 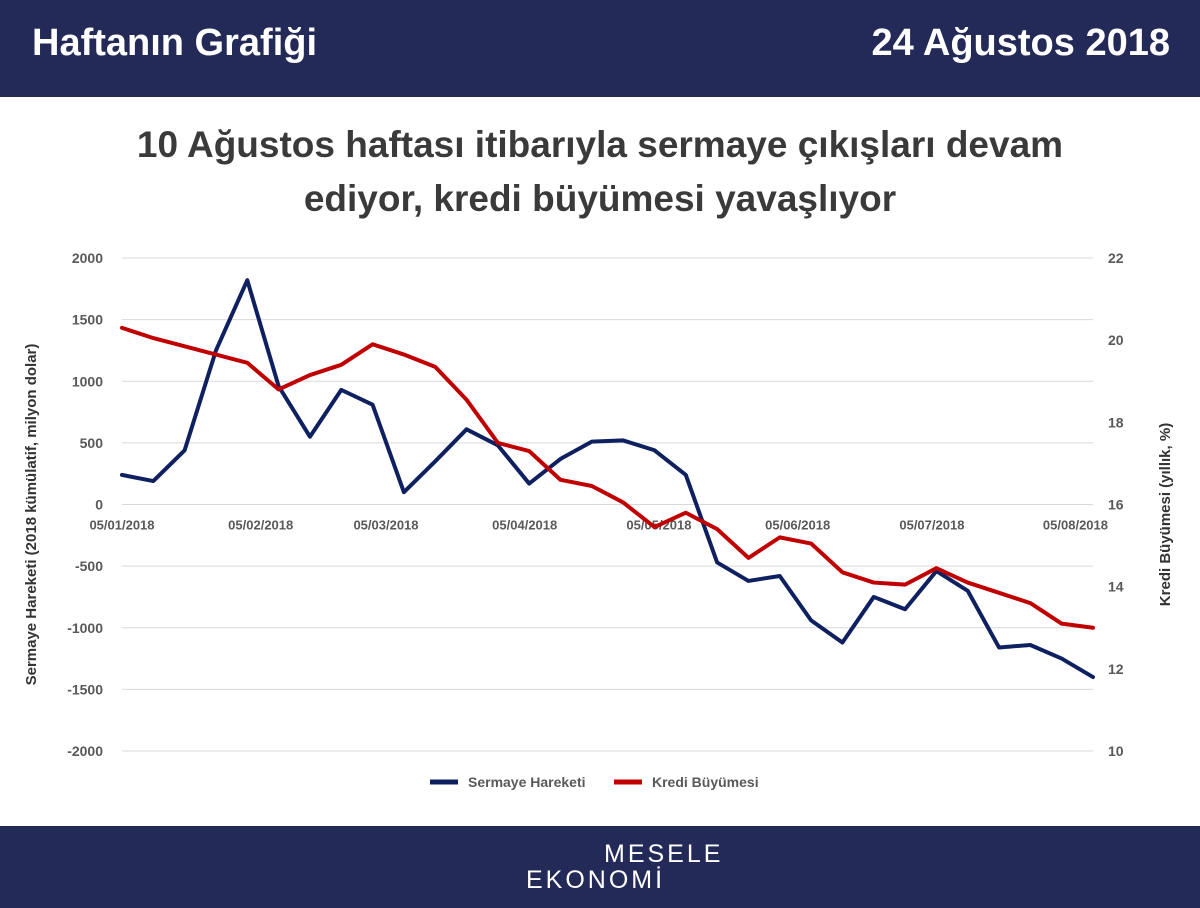 I want to click on logo-line1: MESELE, so click(x=664, y=854).